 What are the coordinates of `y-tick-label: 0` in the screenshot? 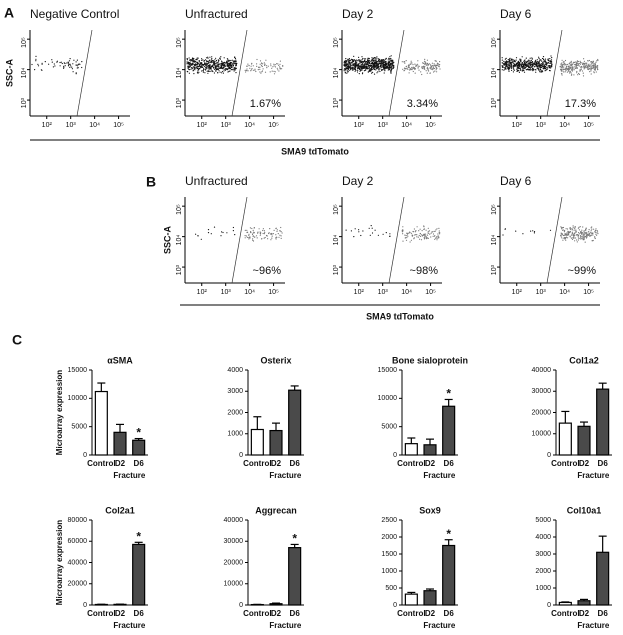 It's located at (241, 455).